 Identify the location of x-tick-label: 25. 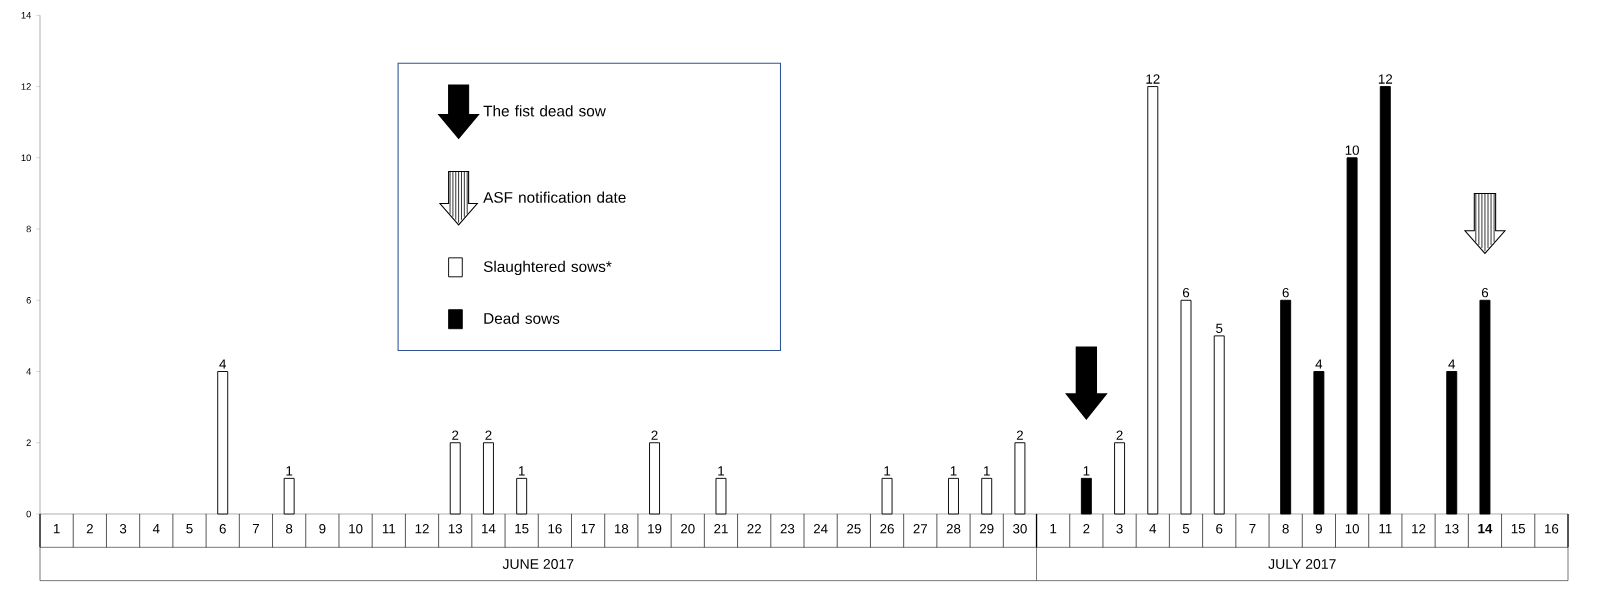
(854, 529).